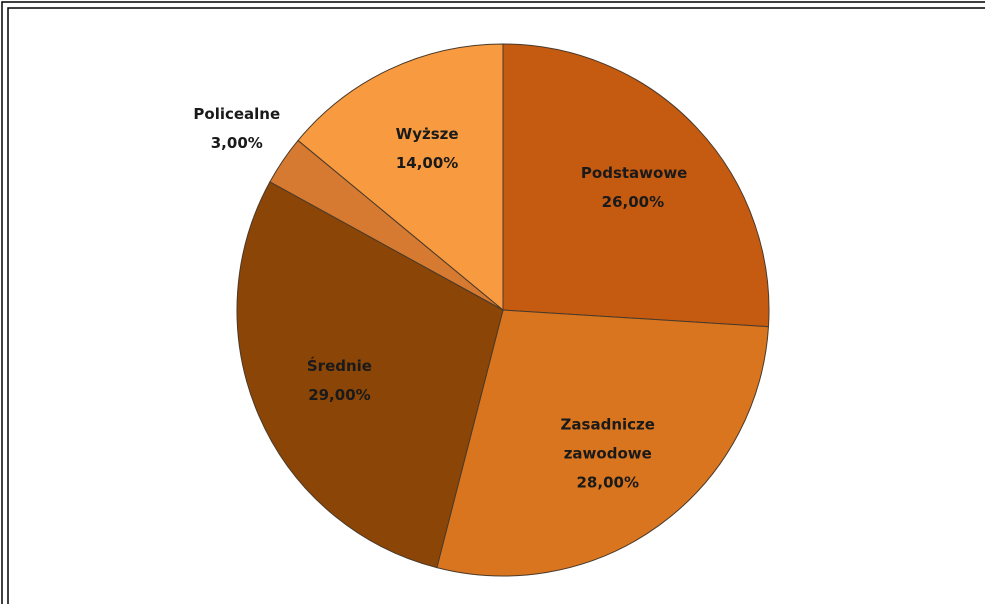 The height and width of the screenshot is (604, 985). What do you see at coordinates (427, 149) in the screenshot?
I see `slice-label: Wyższe 14,00%` at bounding box center [427, 149].